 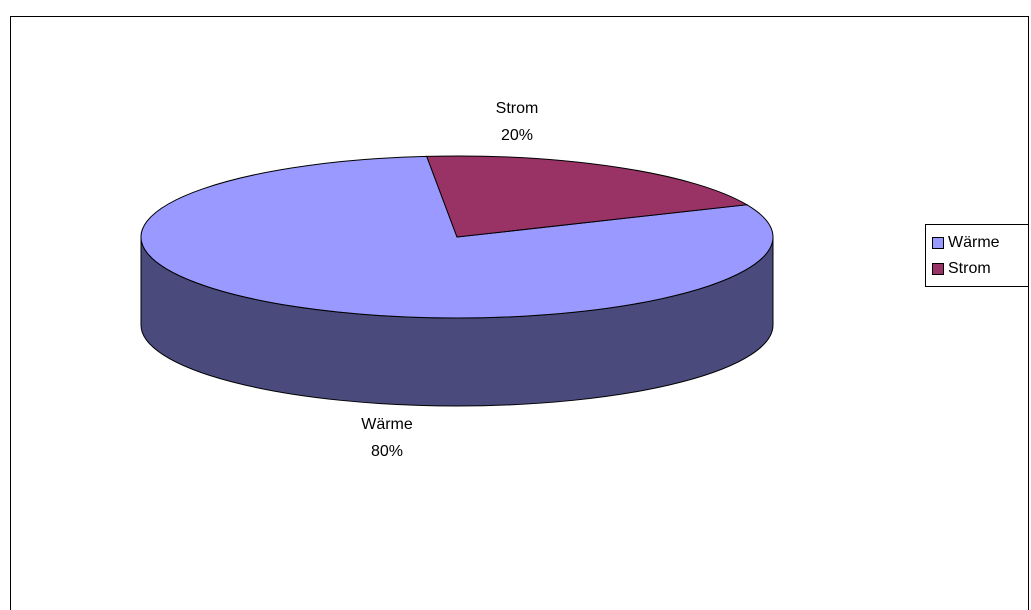 What do you see at coordinates (587, 196) in the screenshot?
I see `pie-slice-strom` at bounding box center [587, 196].